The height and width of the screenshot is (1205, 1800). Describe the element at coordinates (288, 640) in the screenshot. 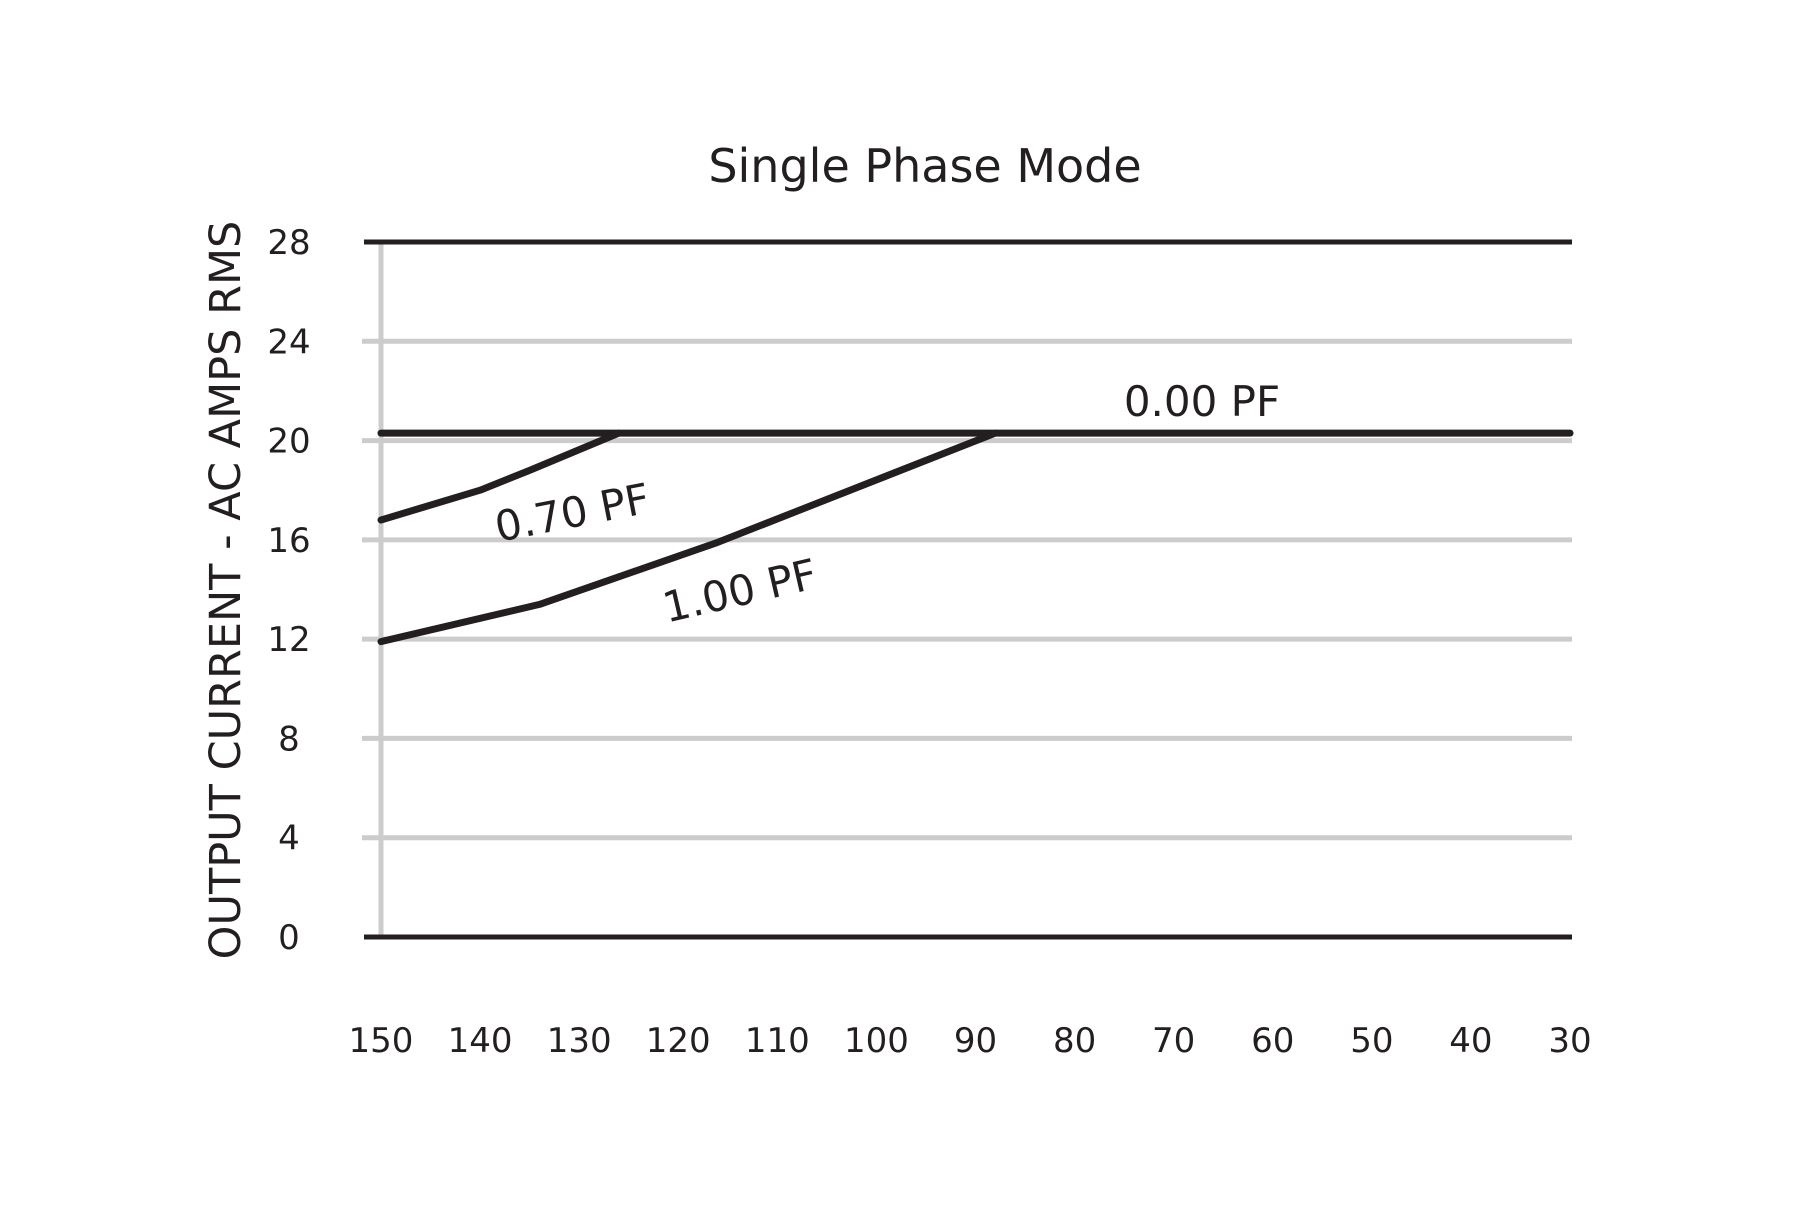

I see `y-tick-label: 12` at that location.